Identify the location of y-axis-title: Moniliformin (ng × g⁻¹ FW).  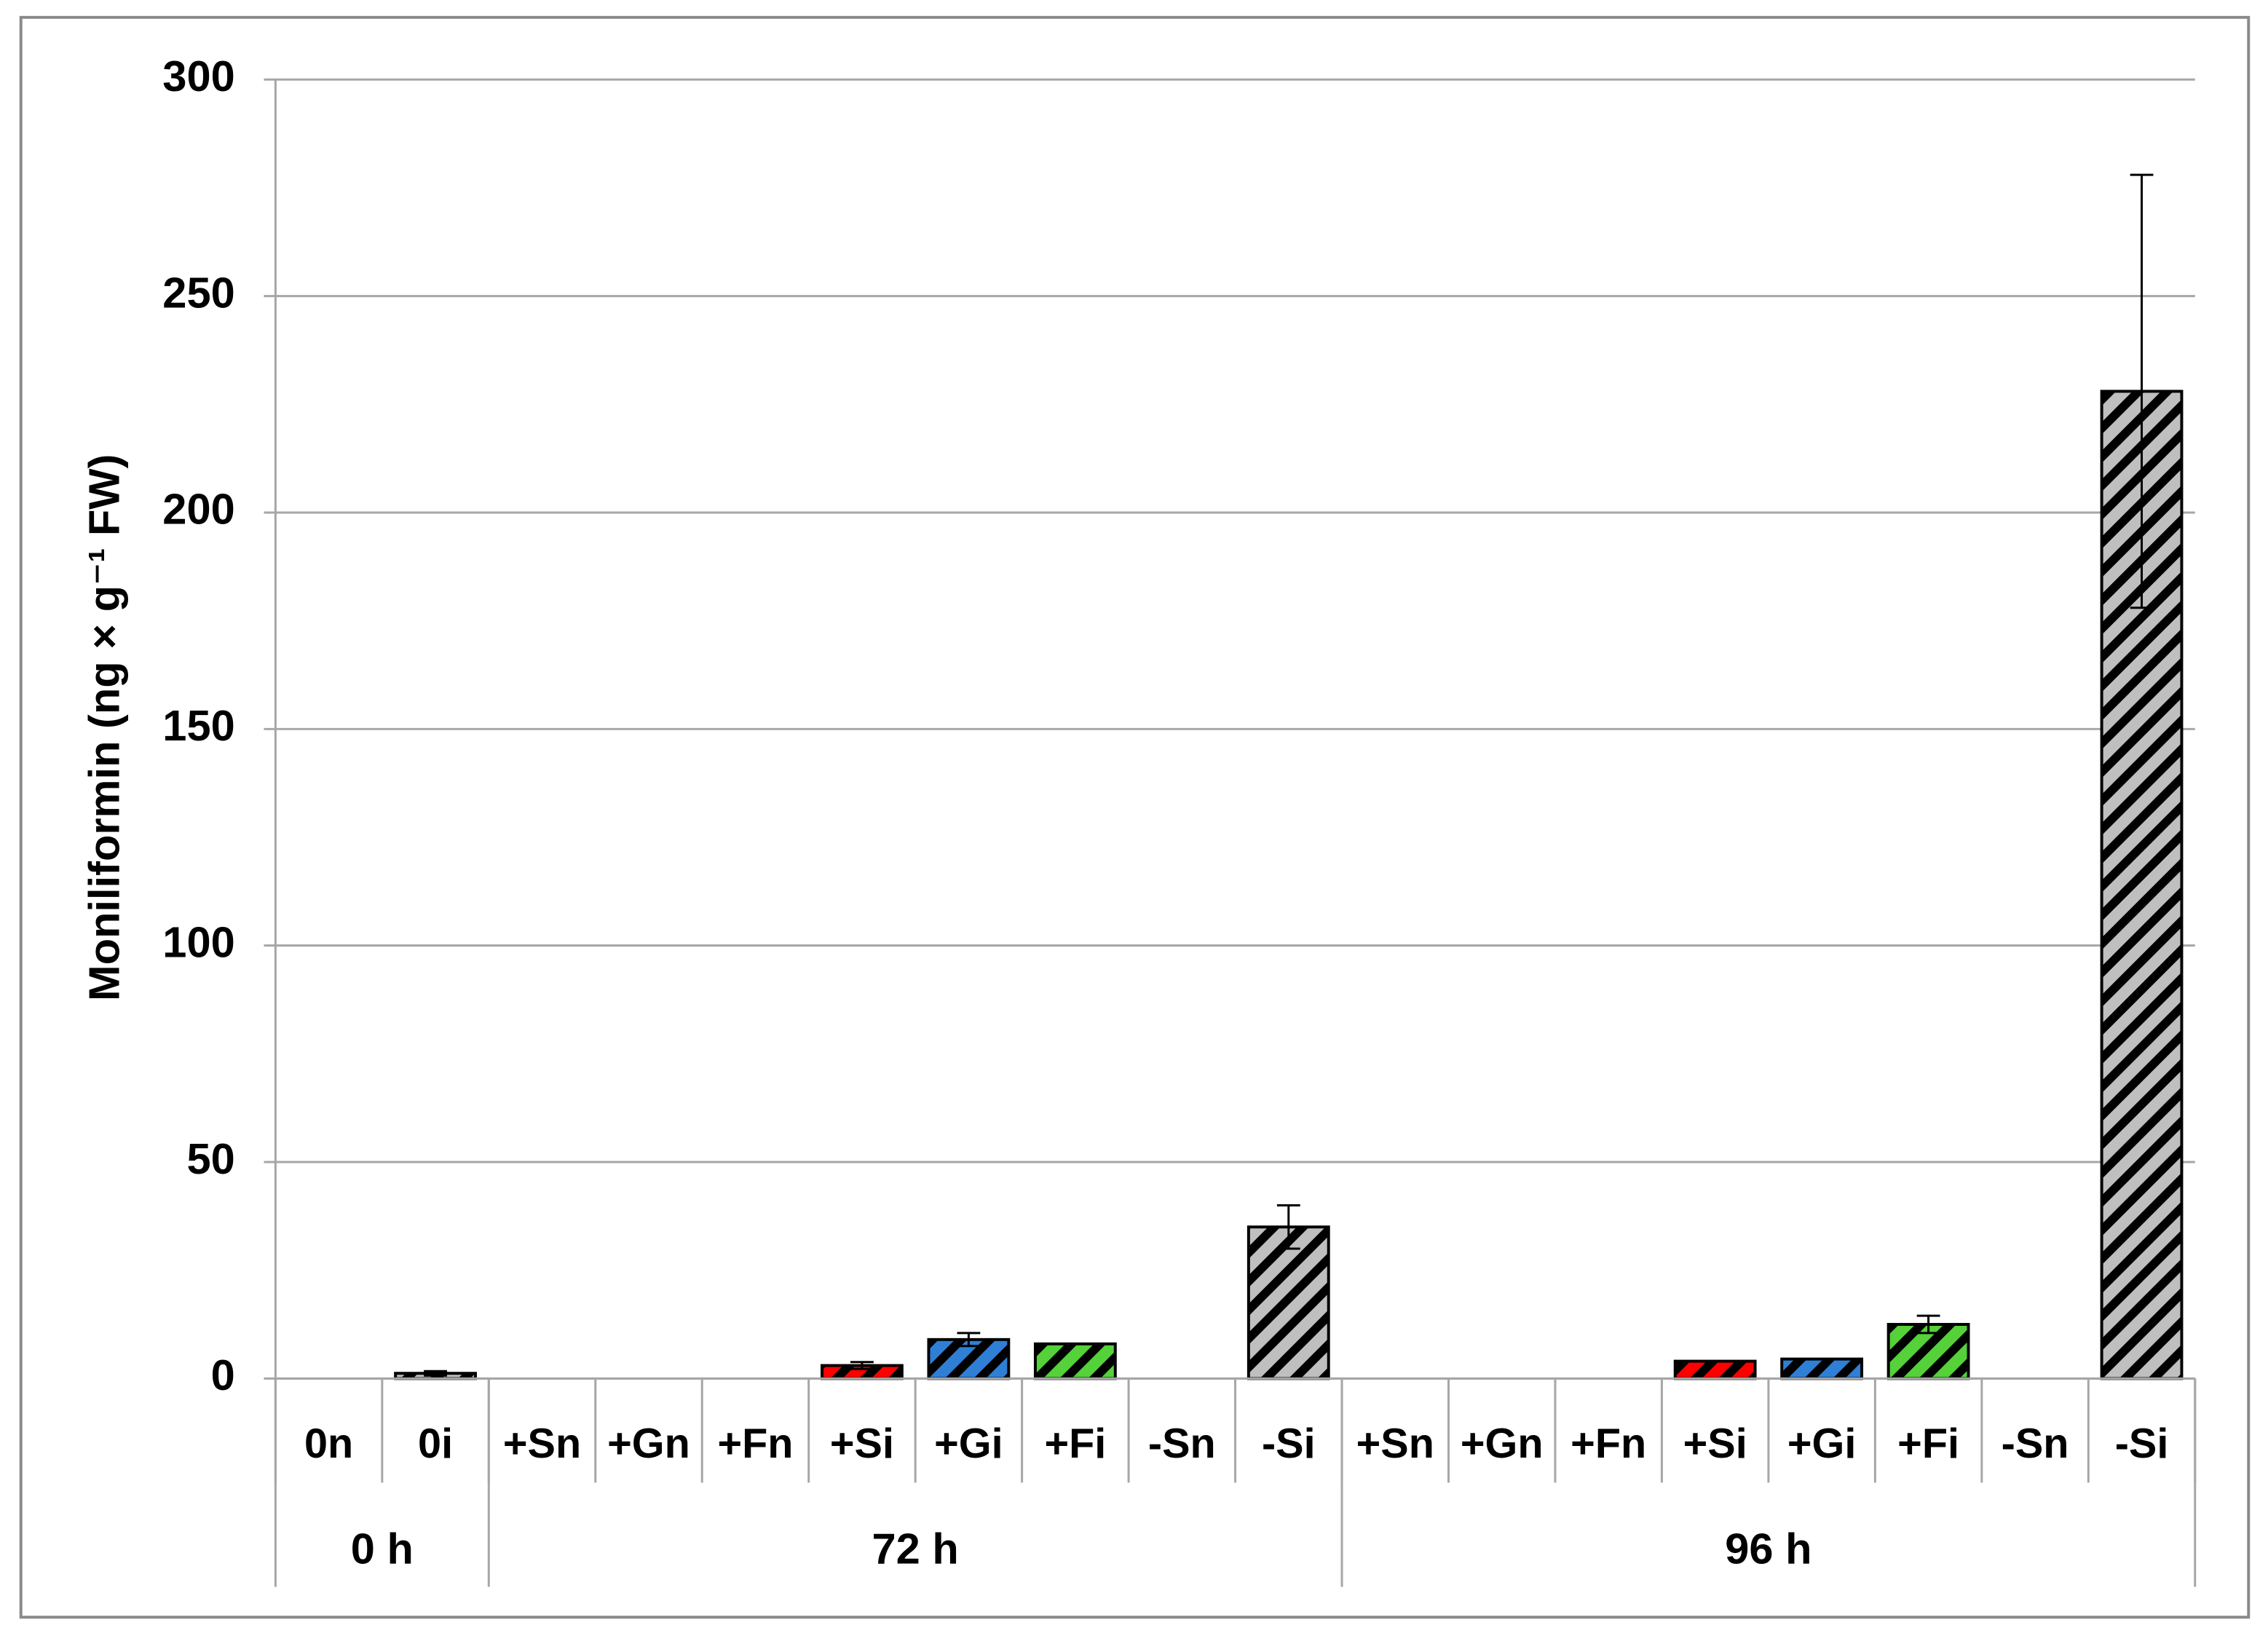
(105, 727).